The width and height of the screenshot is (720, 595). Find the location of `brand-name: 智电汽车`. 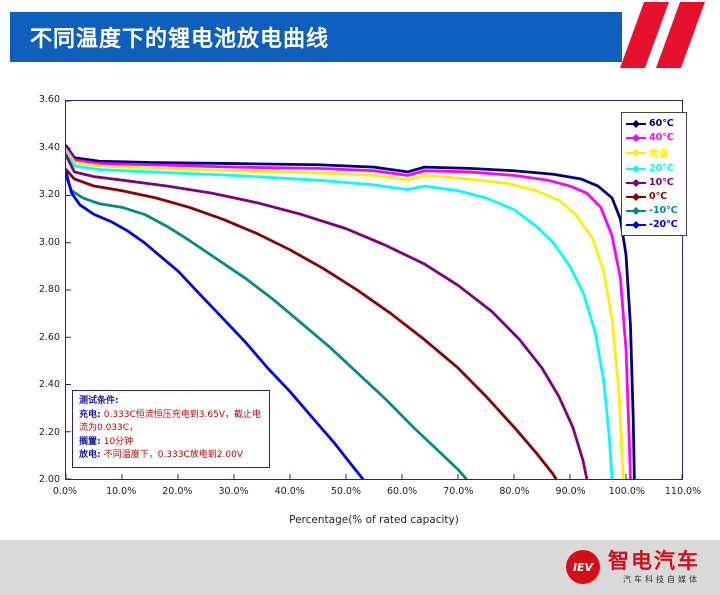

brand-name: 智电汽车 is located at coordinates (654, 560).